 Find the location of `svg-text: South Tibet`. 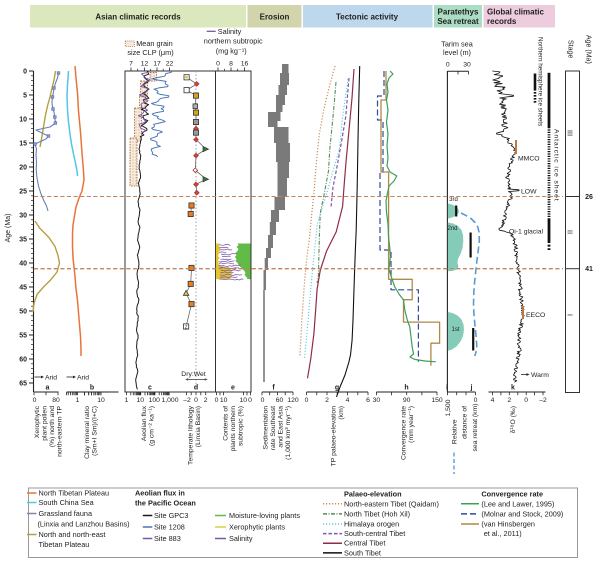

svg-text: South Tibet is located at coordinates (362, 552).